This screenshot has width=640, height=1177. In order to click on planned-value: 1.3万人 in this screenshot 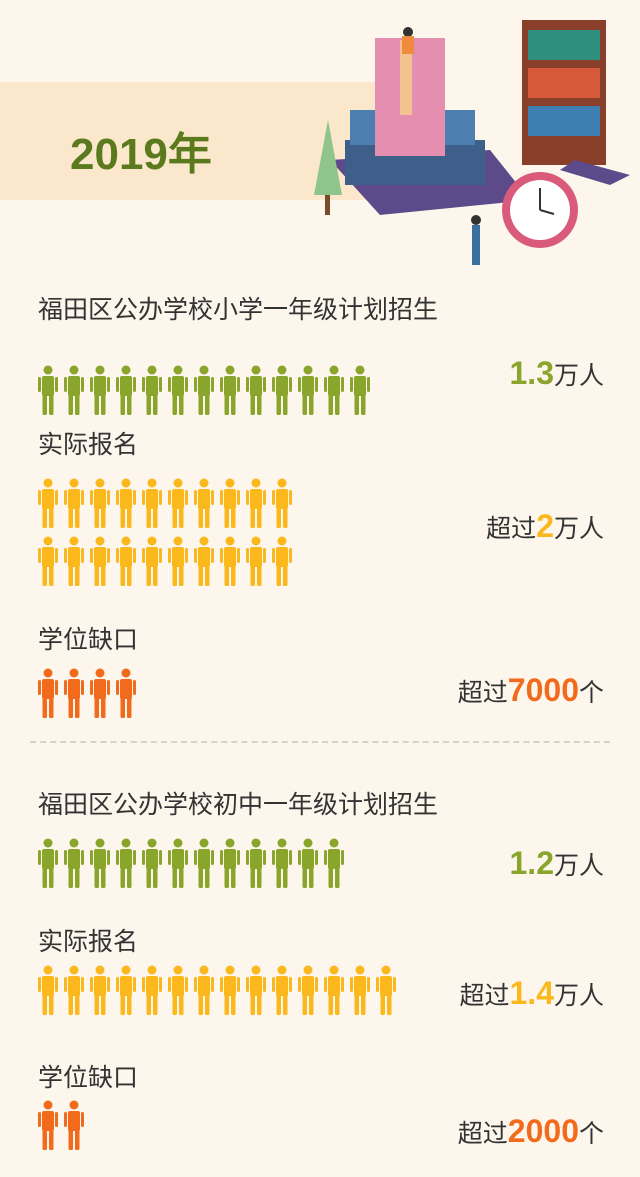, I will do `click(557, 373)`.